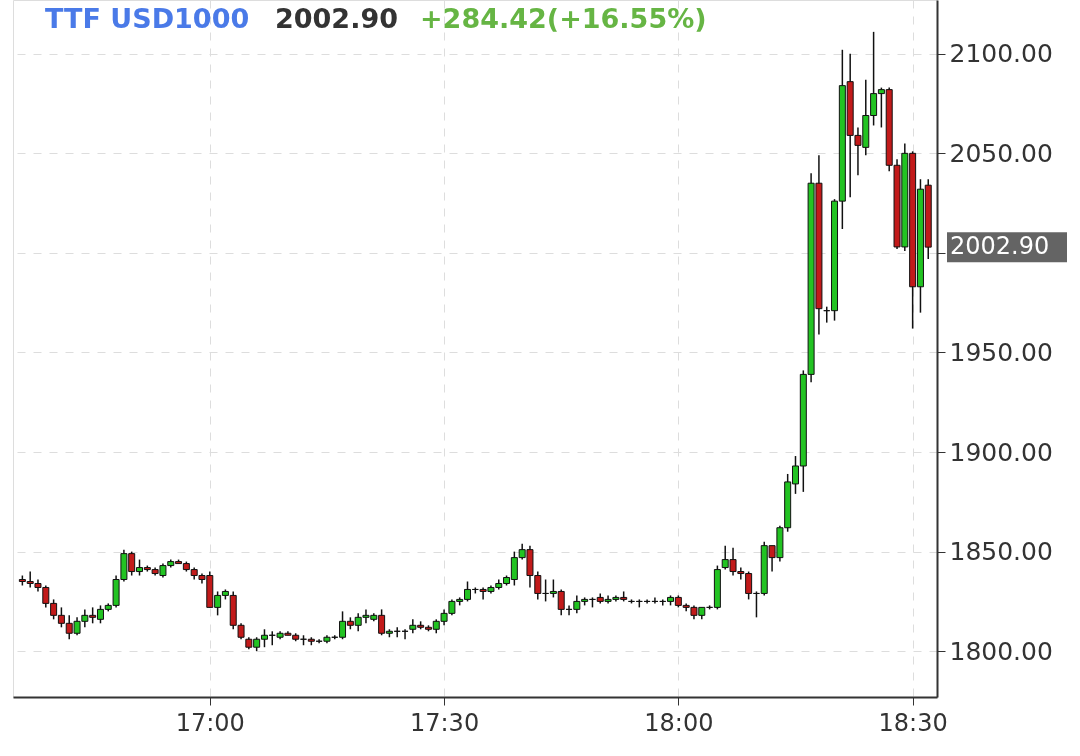 The height and width of the screenshot is (756, 1080). What do you see at coordinates (1001, 552) in the screenshot?
I see `y-tick-label: 1850.00` at bounding box center [1001, 552].